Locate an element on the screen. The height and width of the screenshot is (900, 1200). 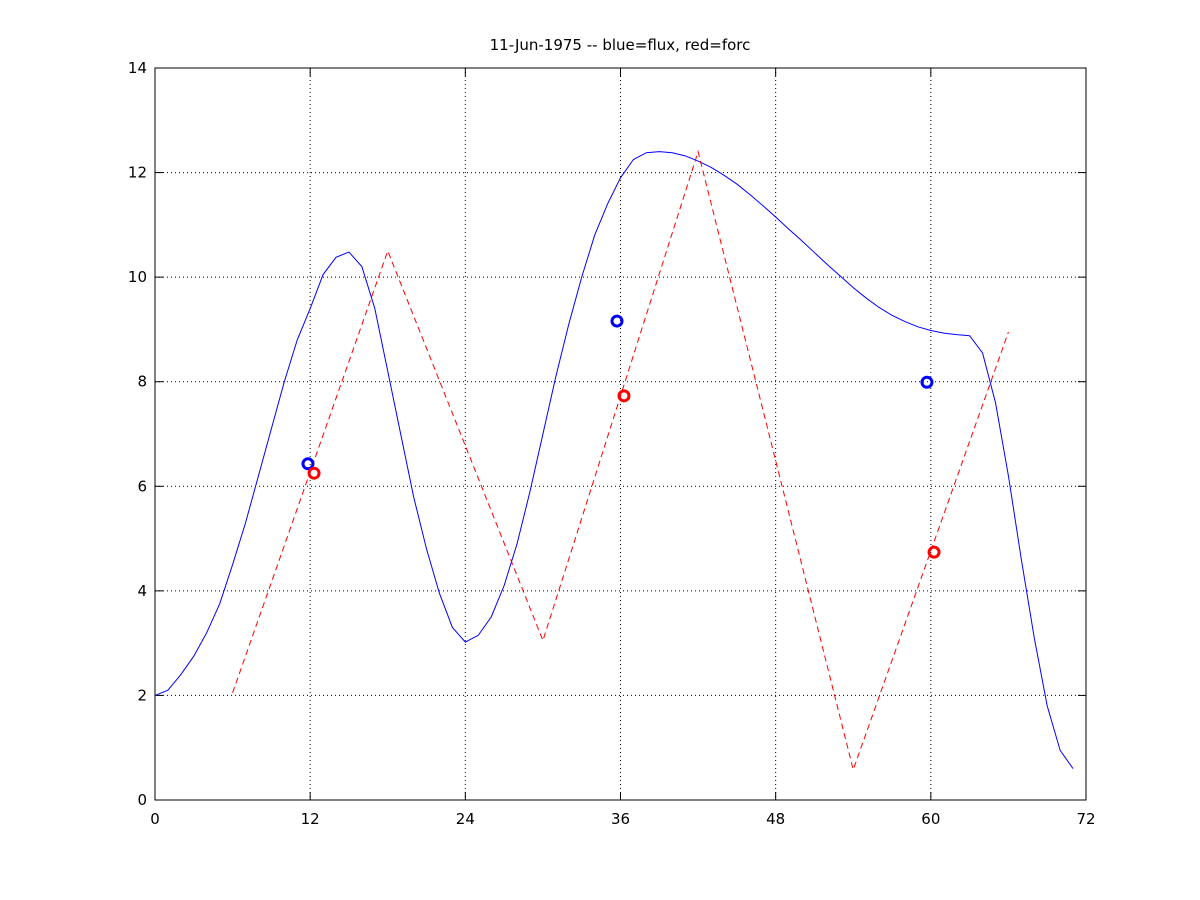
x-tick-label: 48 is located at coordinates (775, 819).